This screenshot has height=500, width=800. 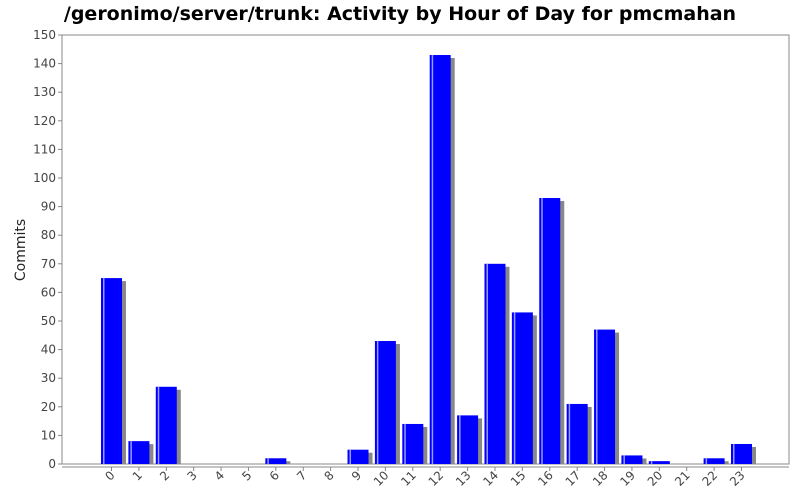 What do you see at coordinates (219, 475) in the screenshot?
I see `x-tick-label: 4` at bounding box center [219, 475].